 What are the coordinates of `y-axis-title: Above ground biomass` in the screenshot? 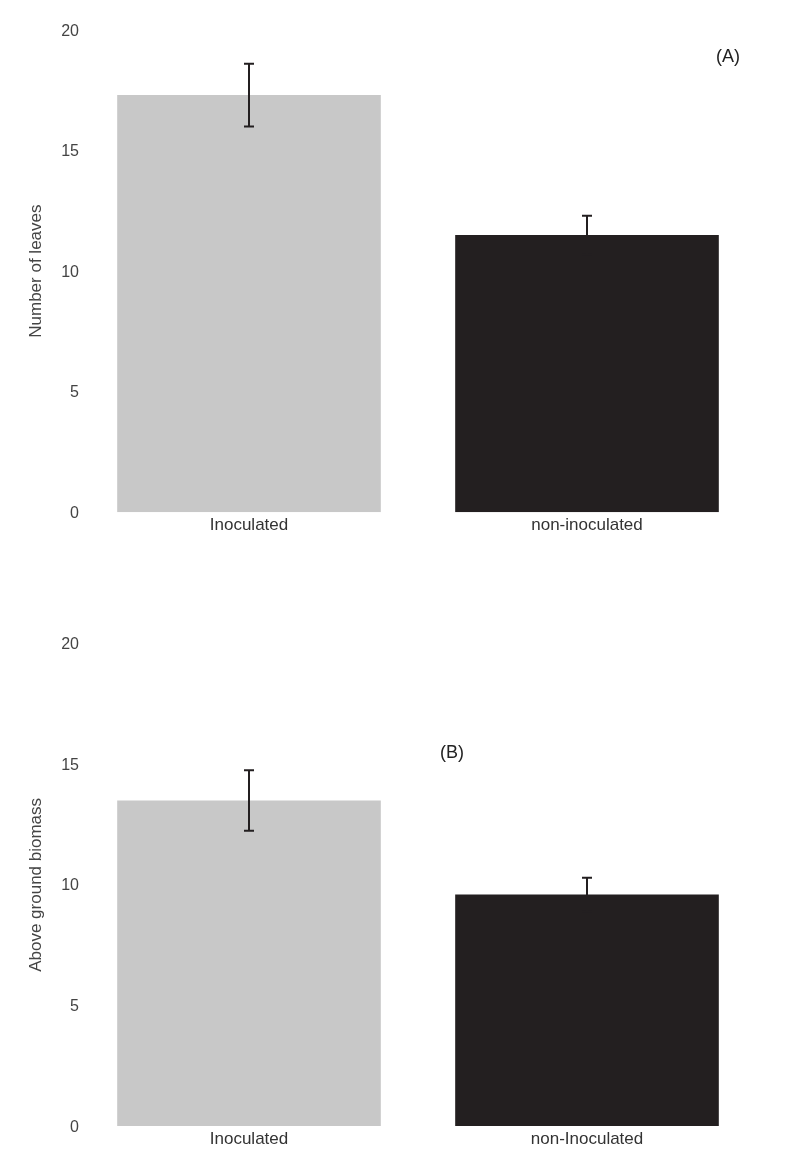 It's located at (35, 884).